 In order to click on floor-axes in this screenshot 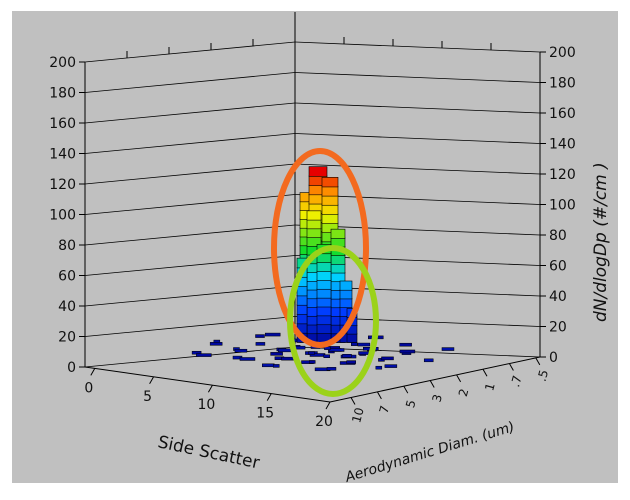, I will do `click(312, 379)`.